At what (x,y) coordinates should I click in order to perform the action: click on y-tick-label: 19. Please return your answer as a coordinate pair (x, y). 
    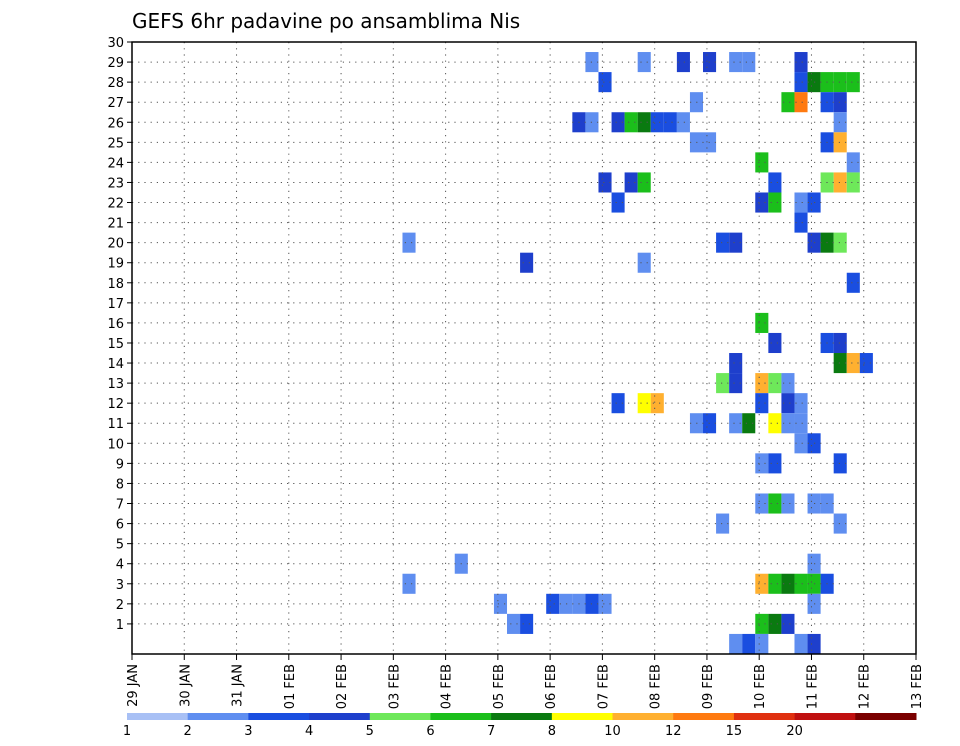
    Looking at the image, I should click on (115, 264).